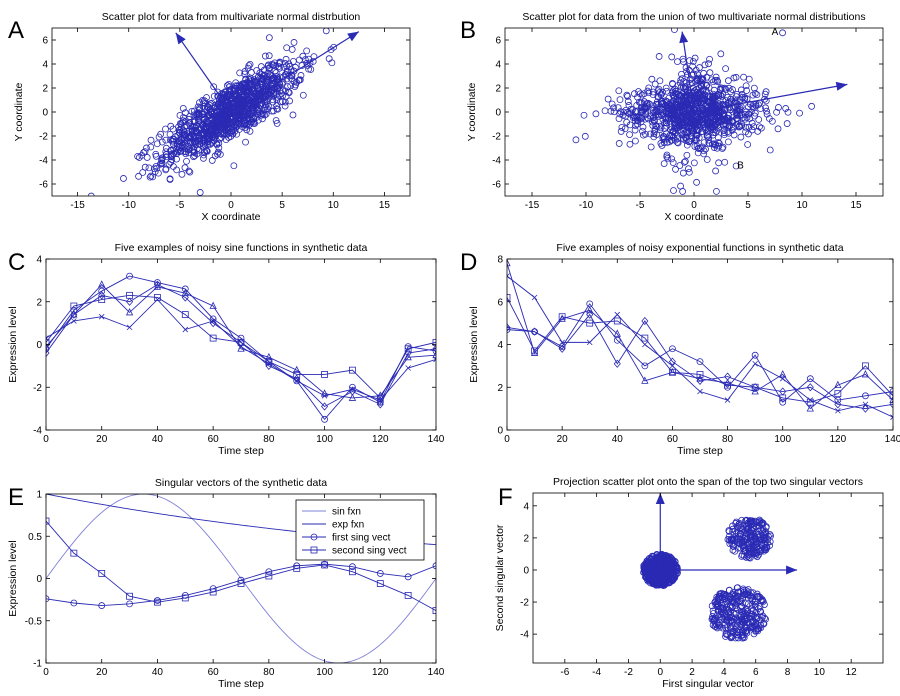 The image size is (900, 696). What do you see at coordinates (526, 506) in the screenshot?
I see `y-tick-label: 4` at bounding box center [526, 506].